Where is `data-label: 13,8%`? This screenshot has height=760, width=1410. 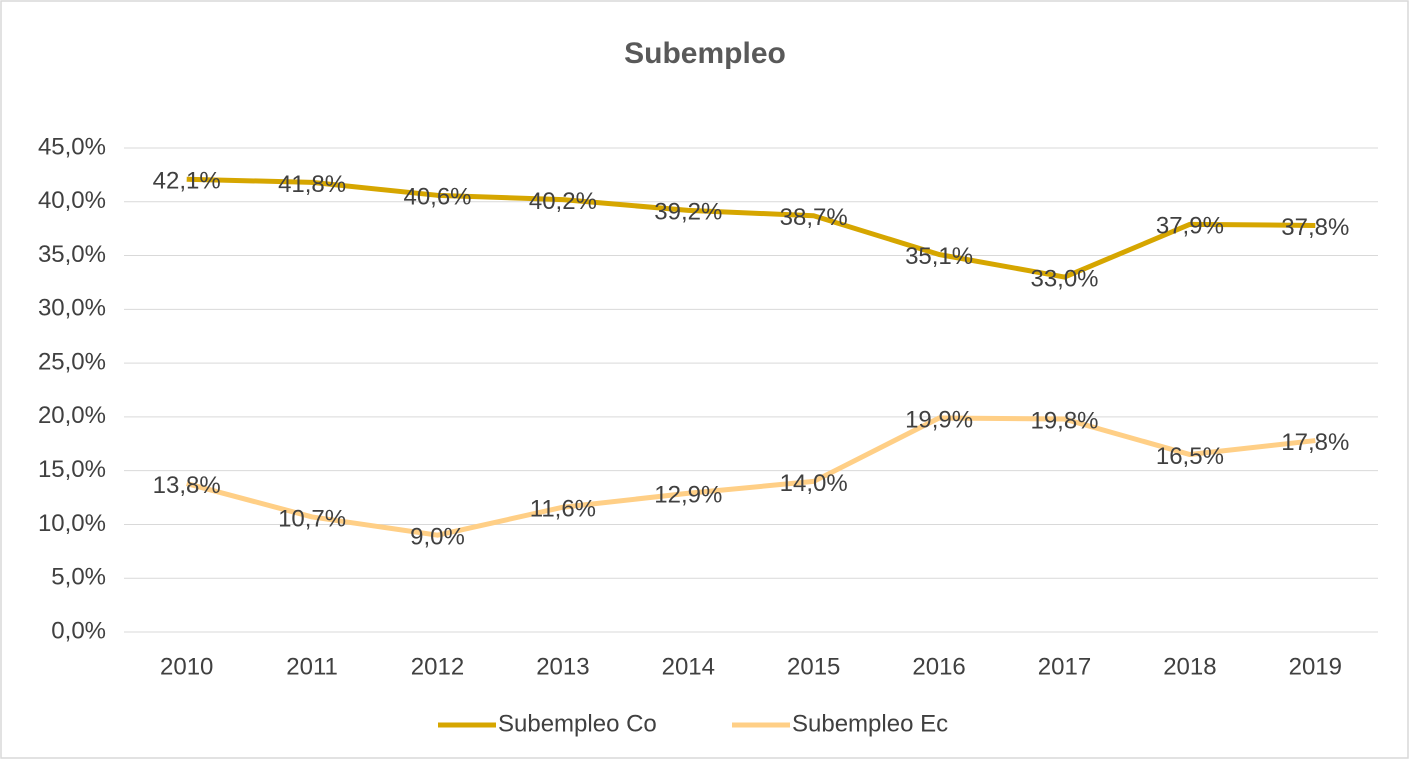
data-label: 13,8% is located at coordinates (187, 485).